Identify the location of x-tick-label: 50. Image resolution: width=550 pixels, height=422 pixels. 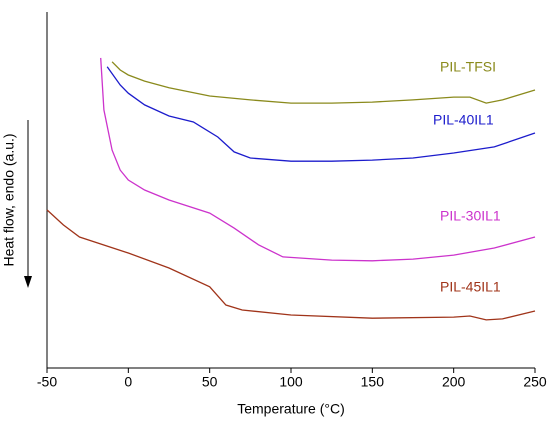
(210, 382).